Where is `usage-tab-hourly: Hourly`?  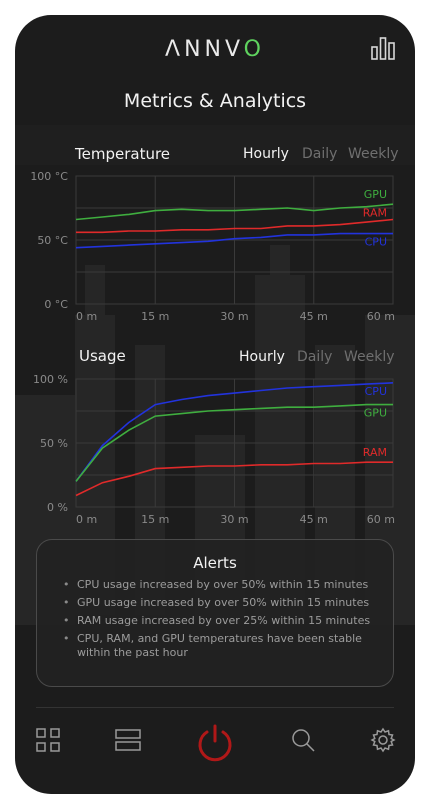
usage-tab-hourly: Hourly is located at coordinates (262, 357).